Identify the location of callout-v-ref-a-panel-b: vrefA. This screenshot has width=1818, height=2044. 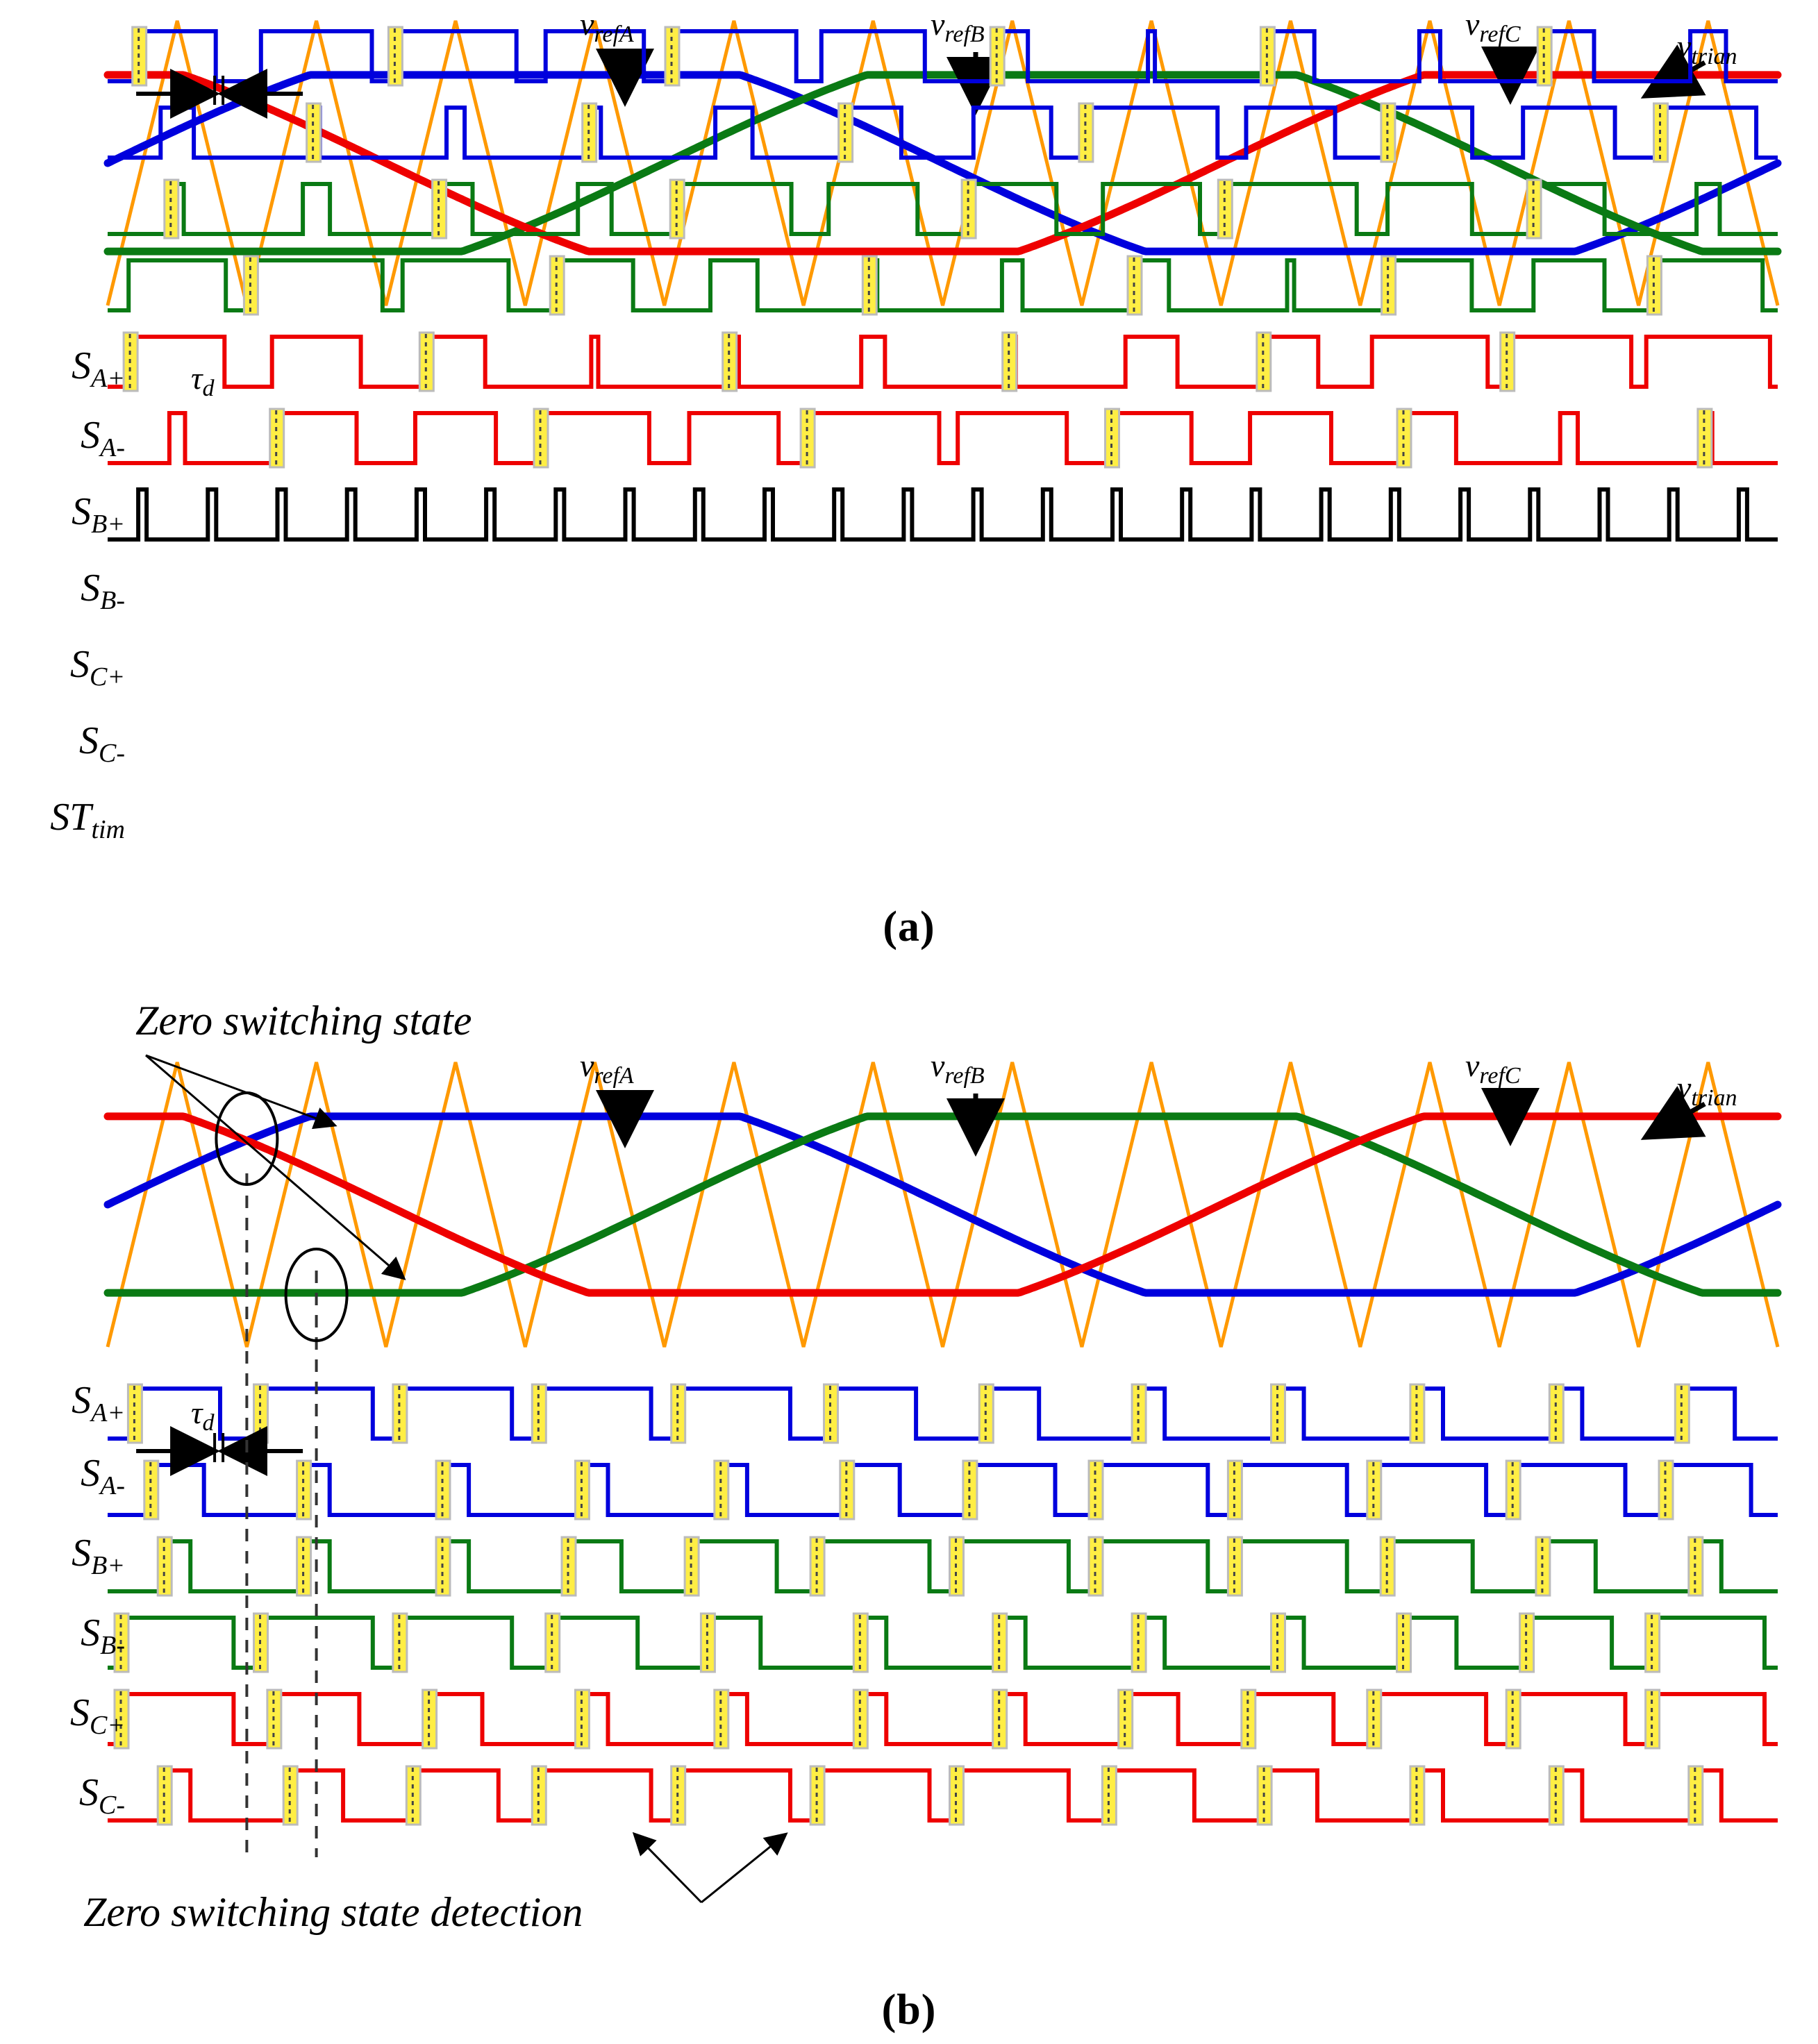
(607, 1068).